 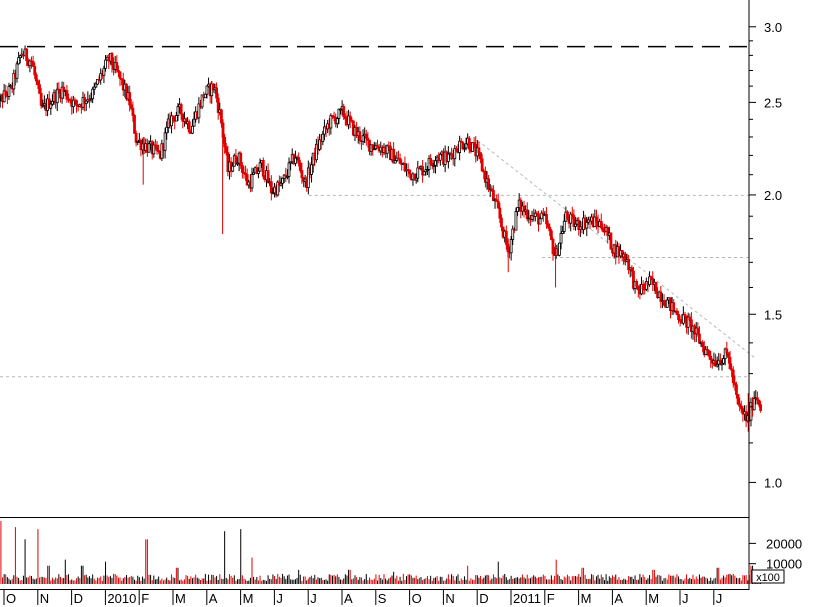 What do you see at coordinates (11, 598) in the screenshot?
I see `date-label: O` at bounding box center [11, 598].